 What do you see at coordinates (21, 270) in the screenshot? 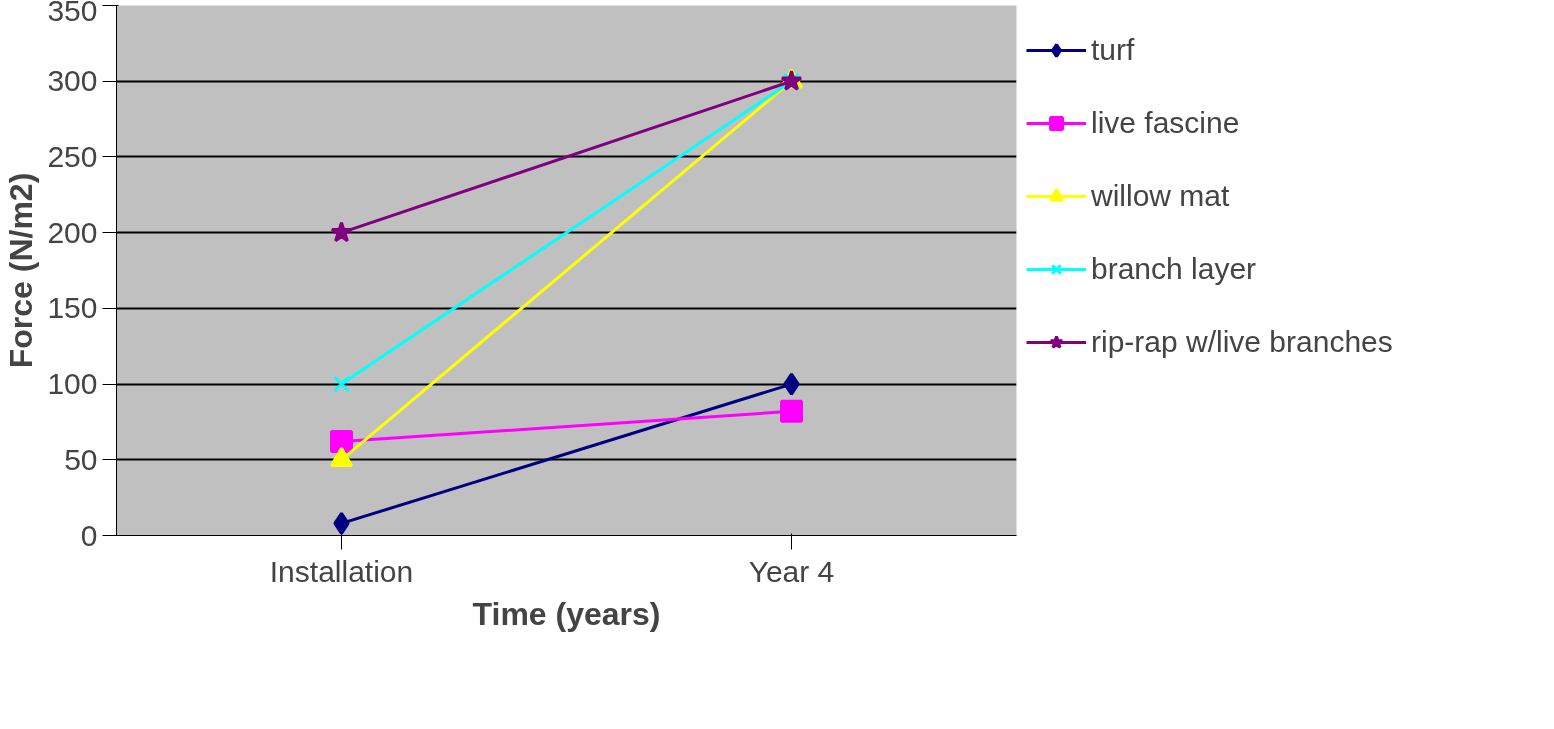
I see `y-axis-title: Force (N/m2)` at bounding box center [21, 270].